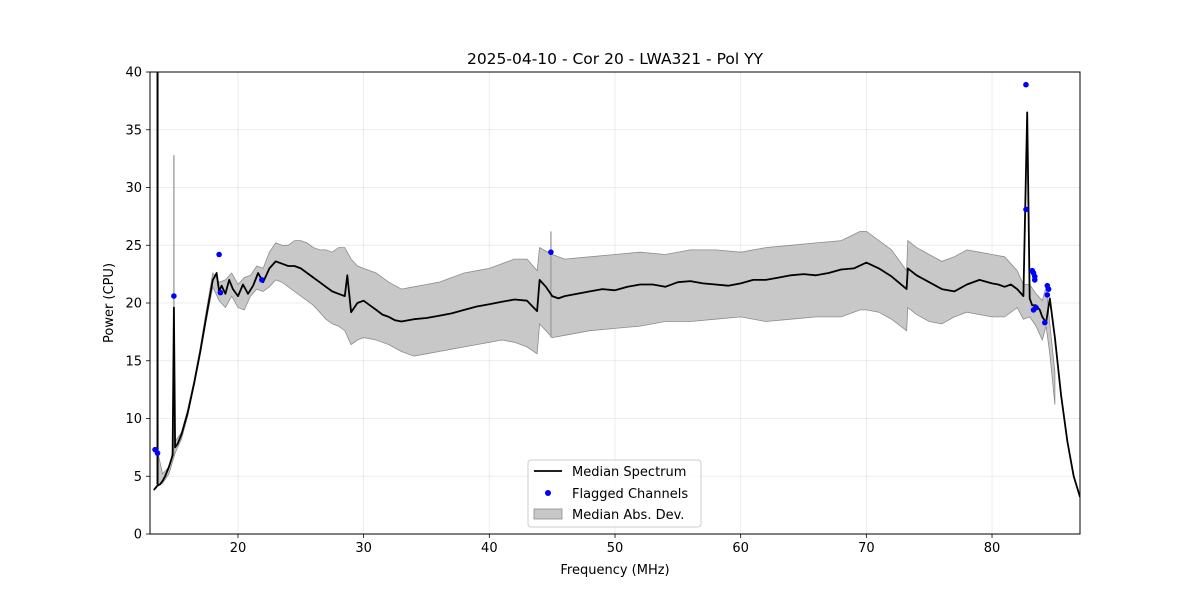  Describe the element at coordinates (628, 515) in the screenshot. I see `legend-label-mad: Median Abs. Dev.` at that location.